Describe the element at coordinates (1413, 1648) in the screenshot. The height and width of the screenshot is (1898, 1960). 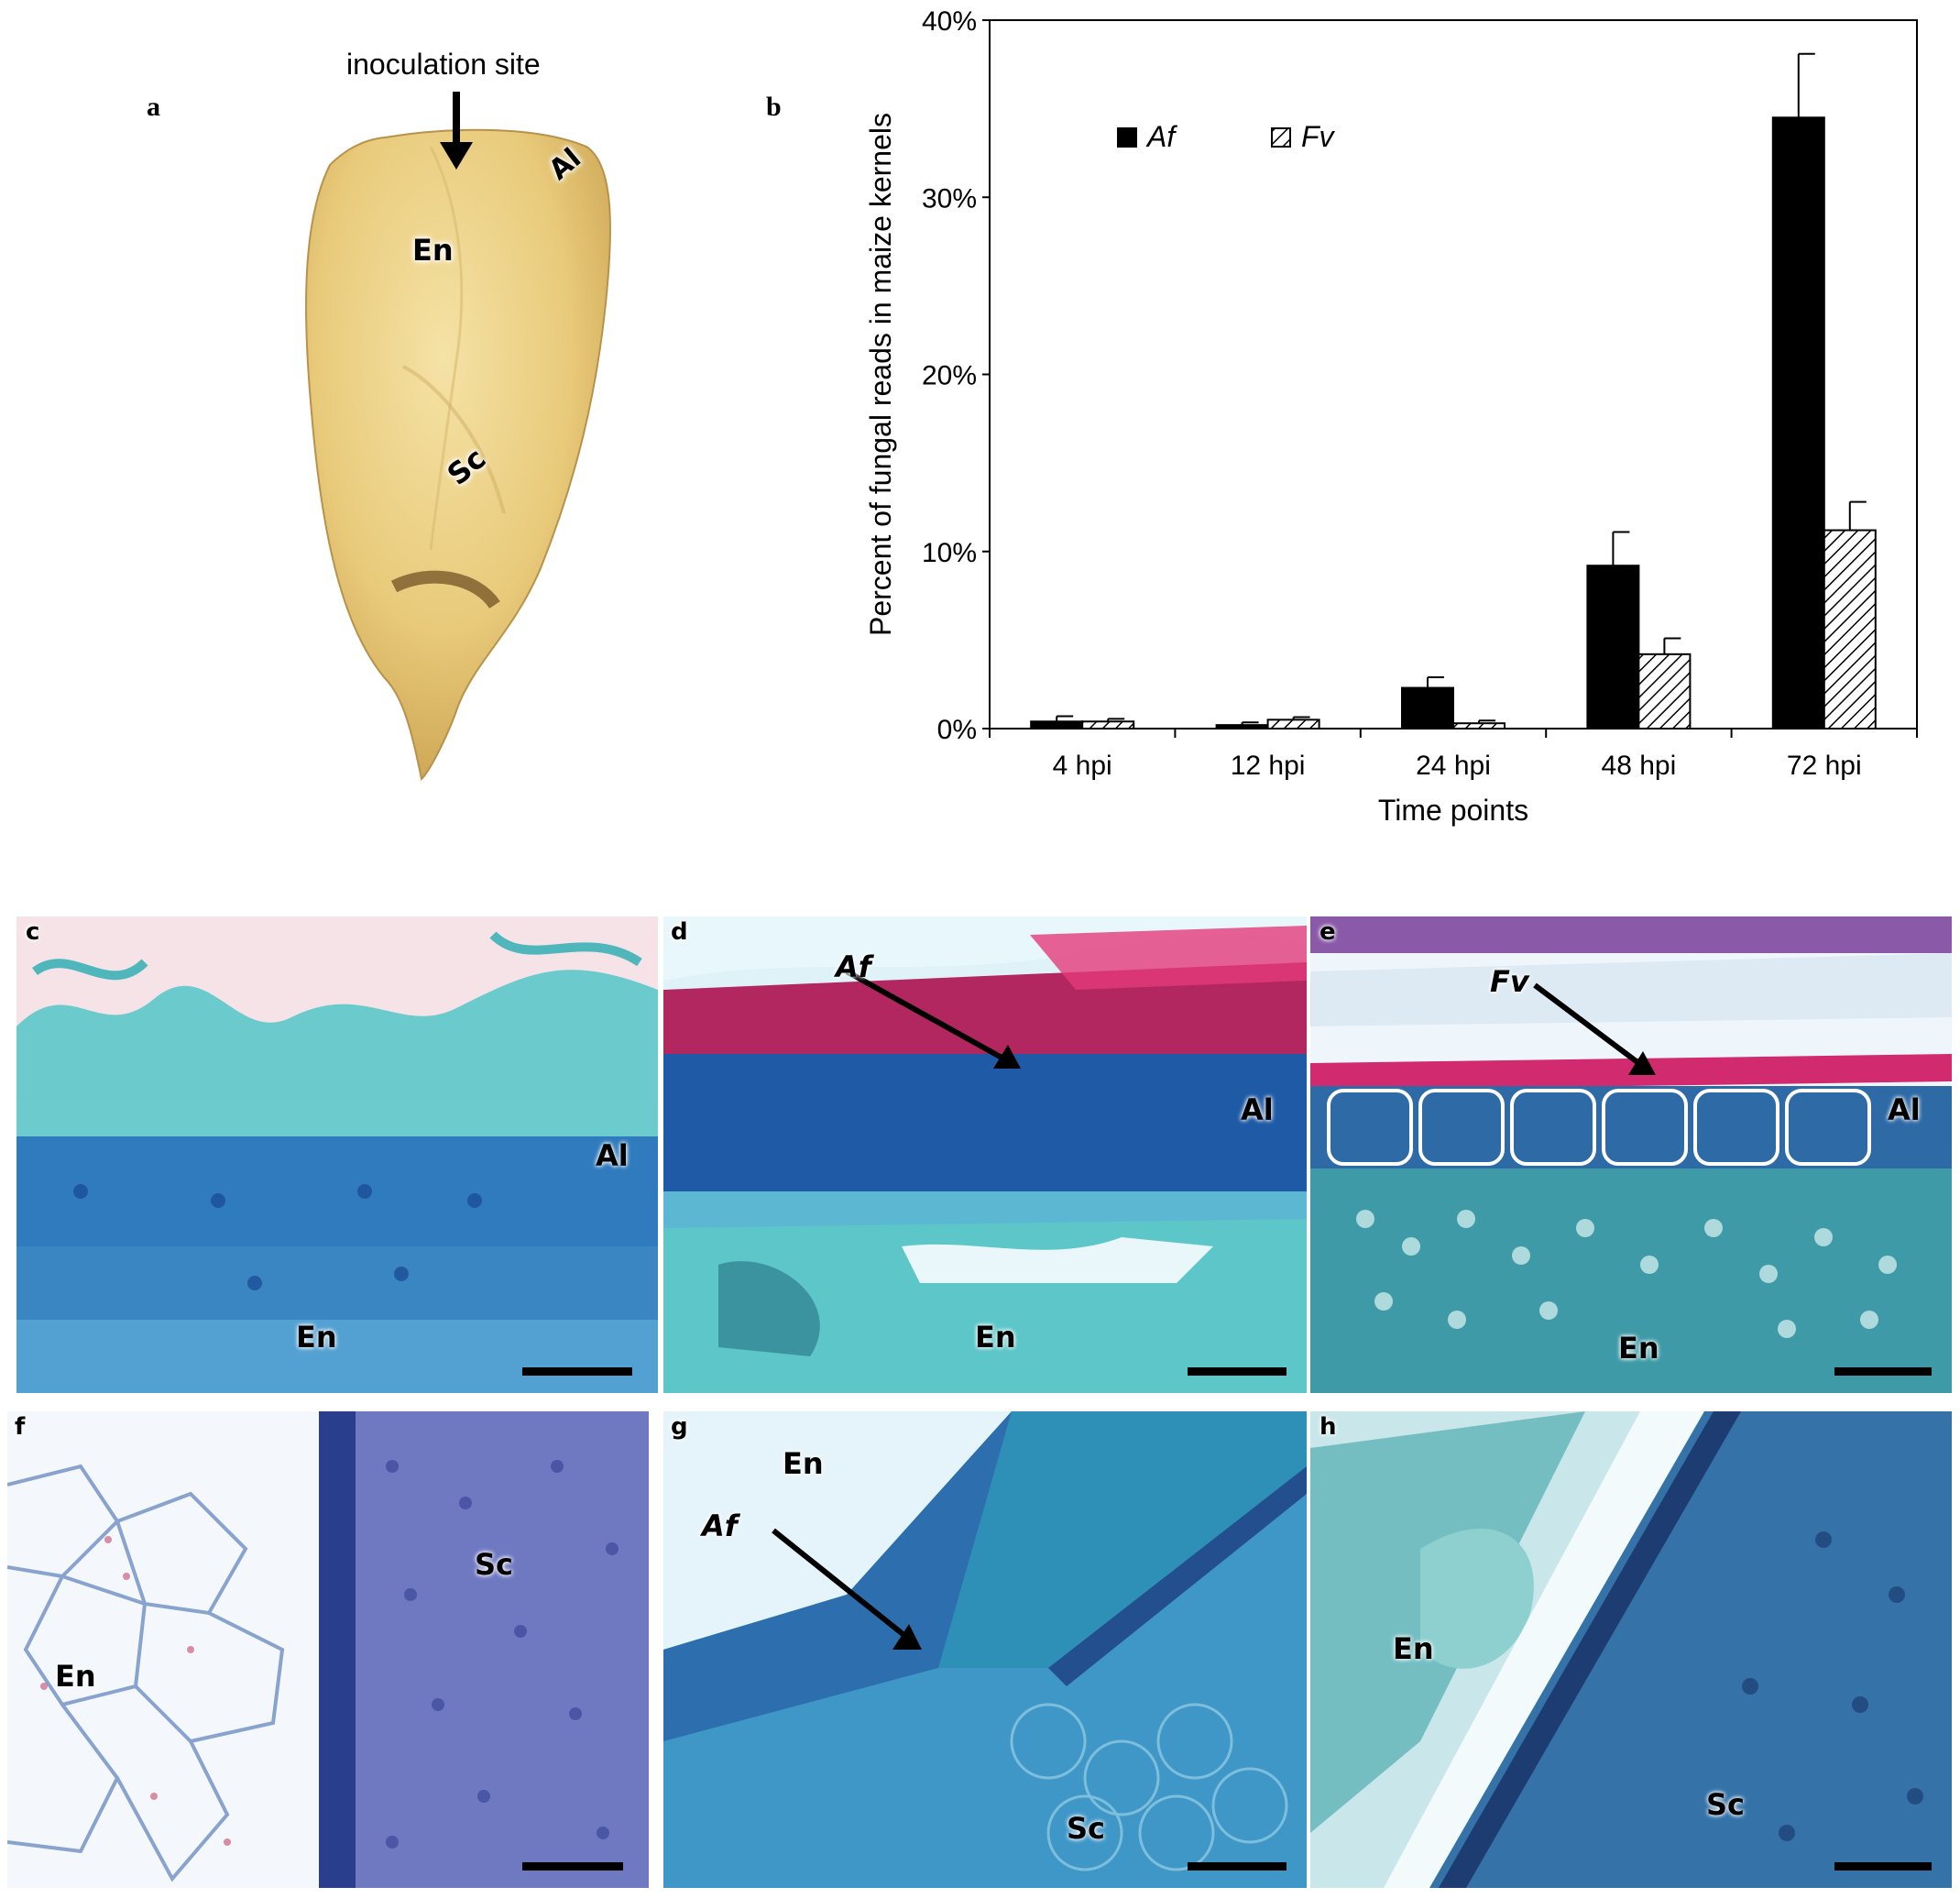
I see `micrograph-h-label-en: En` at that location.